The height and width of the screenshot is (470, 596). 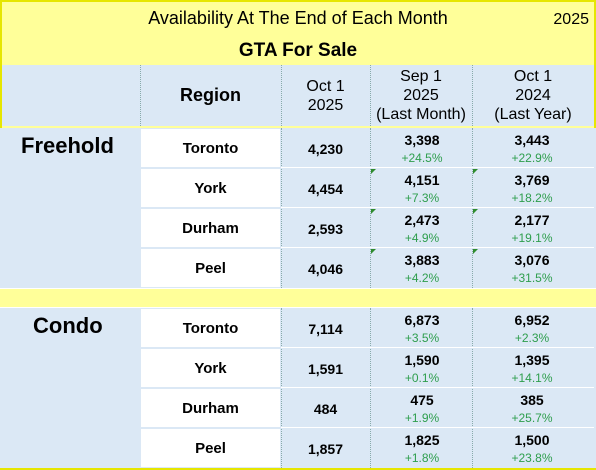 What do you see at coordinates (422, 220) in the screenshot?
I see `row-last-month: 2,473` at bounding box center [422, 220].